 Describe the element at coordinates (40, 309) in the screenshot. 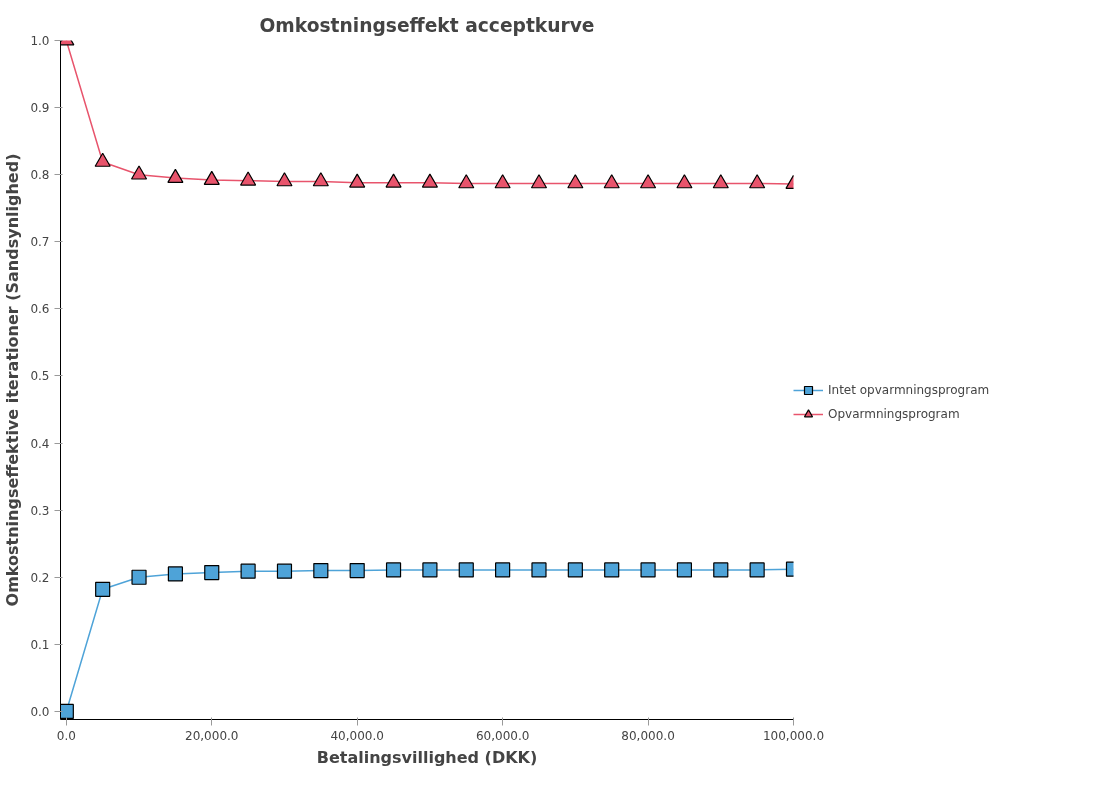

I see `y-tick-label: 0.6` at that location.